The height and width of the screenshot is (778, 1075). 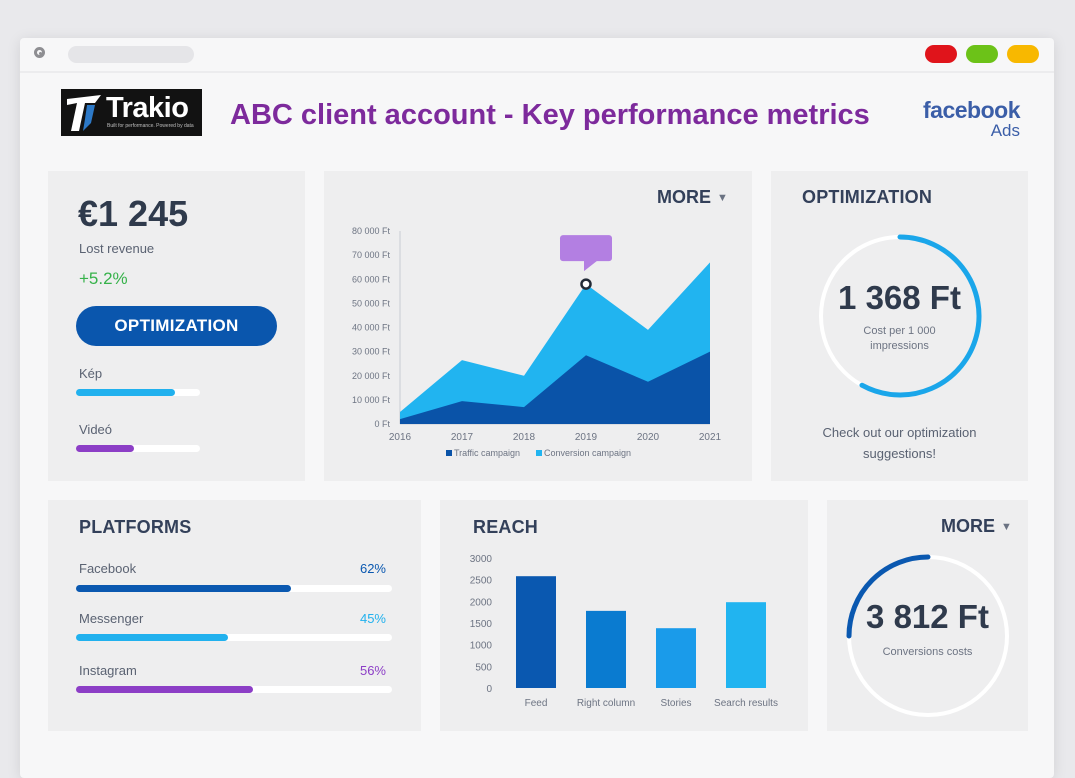 What do you see at coordinates (371, 255) in the screenshot?
I see `trend-y-tick-label: 70 000 Ft` at bounding box center [371, 255].